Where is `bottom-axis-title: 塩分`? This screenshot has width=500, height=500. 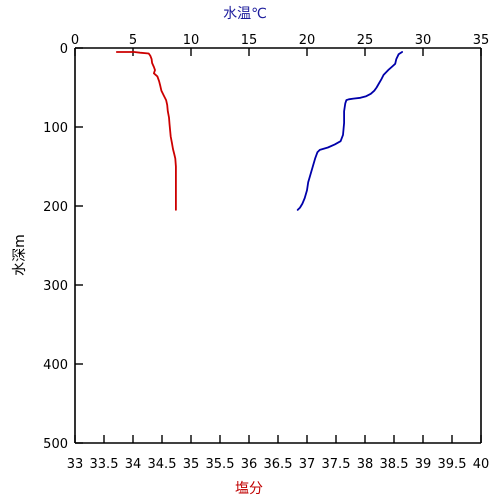
bottom-axis-title: 塩分 is located at coordinates (249, 489).